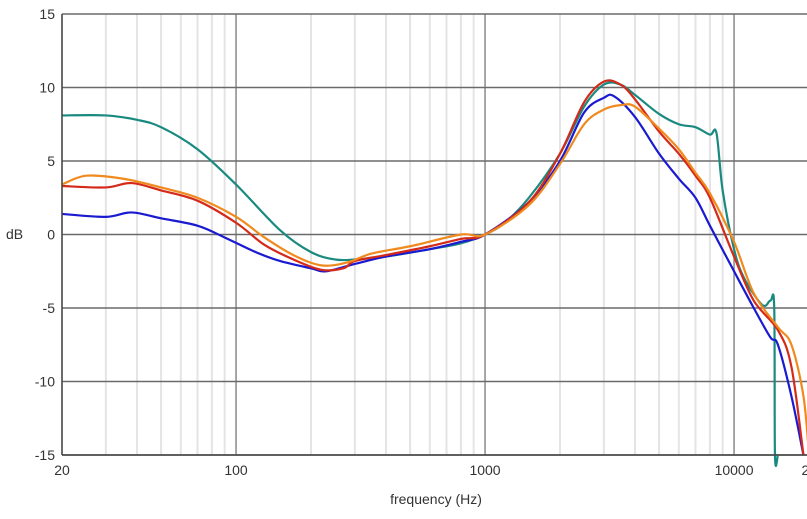 This screenshot has width=807, height=519. I want to click on x-tick-label: 100, so click(236, 470).